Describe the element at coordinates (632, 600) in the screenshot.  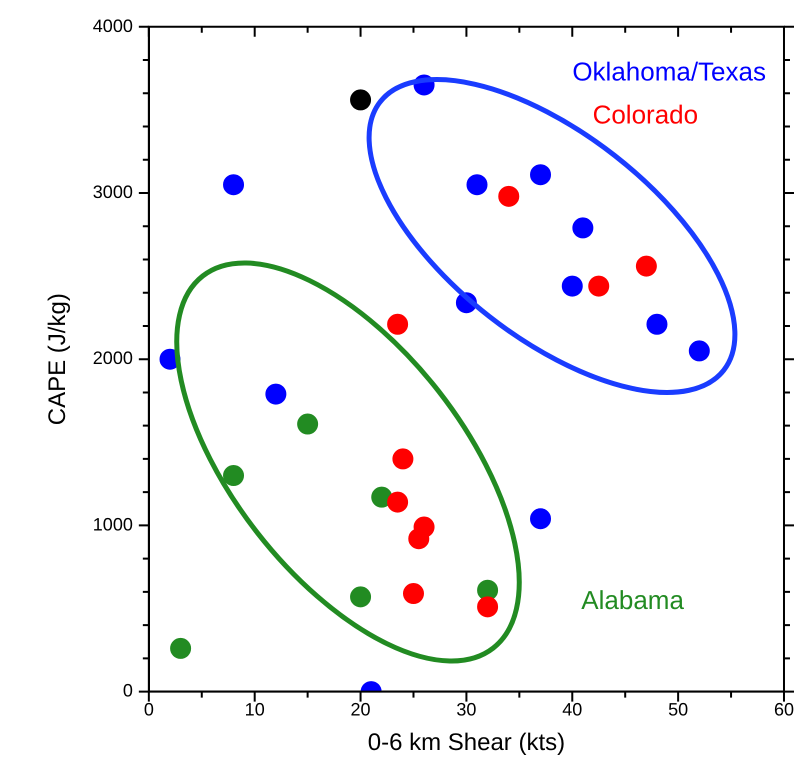
I see `text: Alabama` at that location.